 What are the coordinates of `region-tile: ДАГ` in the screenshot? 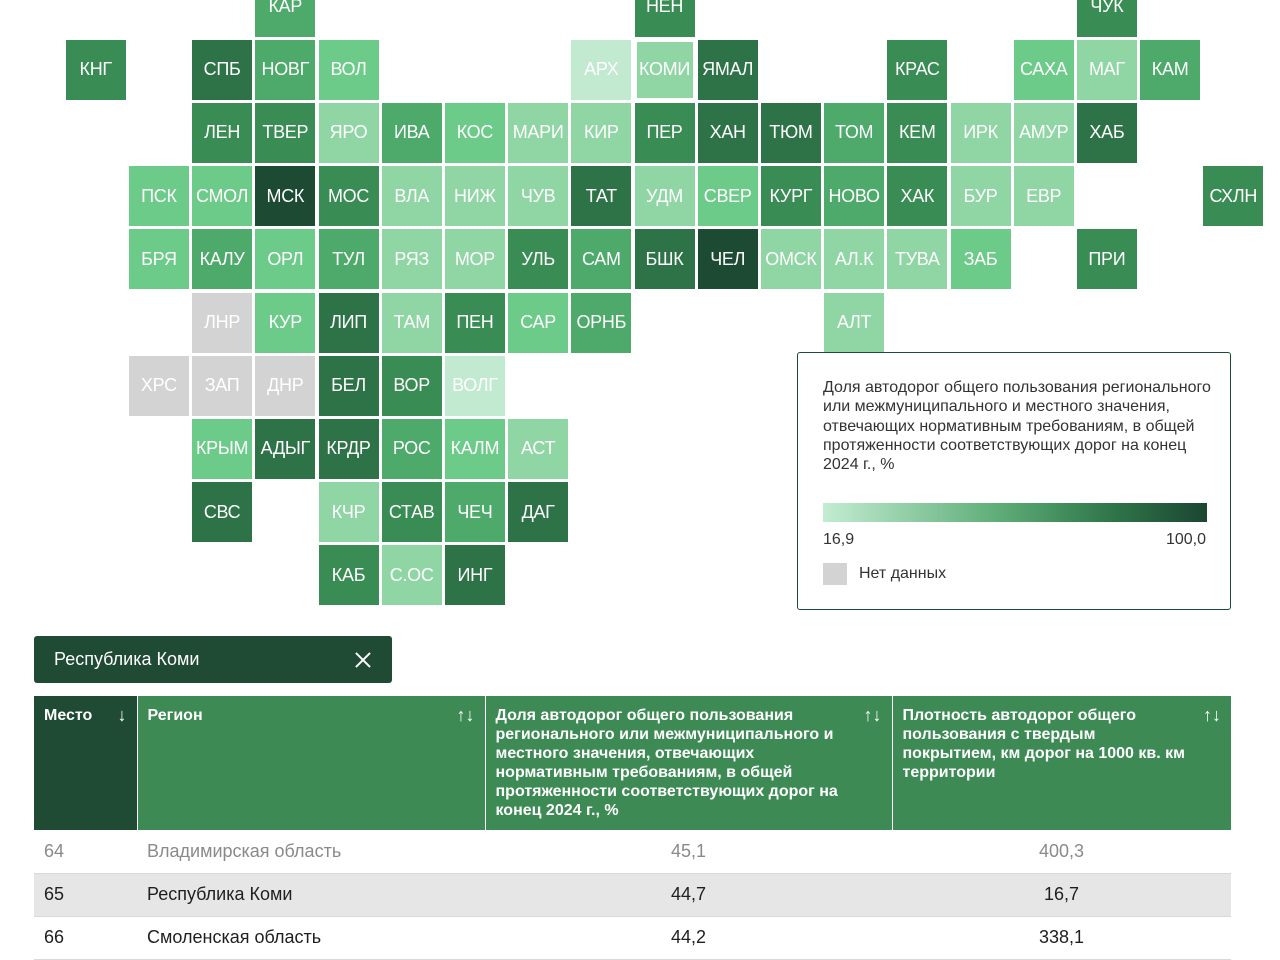 It's located at (538, 512).